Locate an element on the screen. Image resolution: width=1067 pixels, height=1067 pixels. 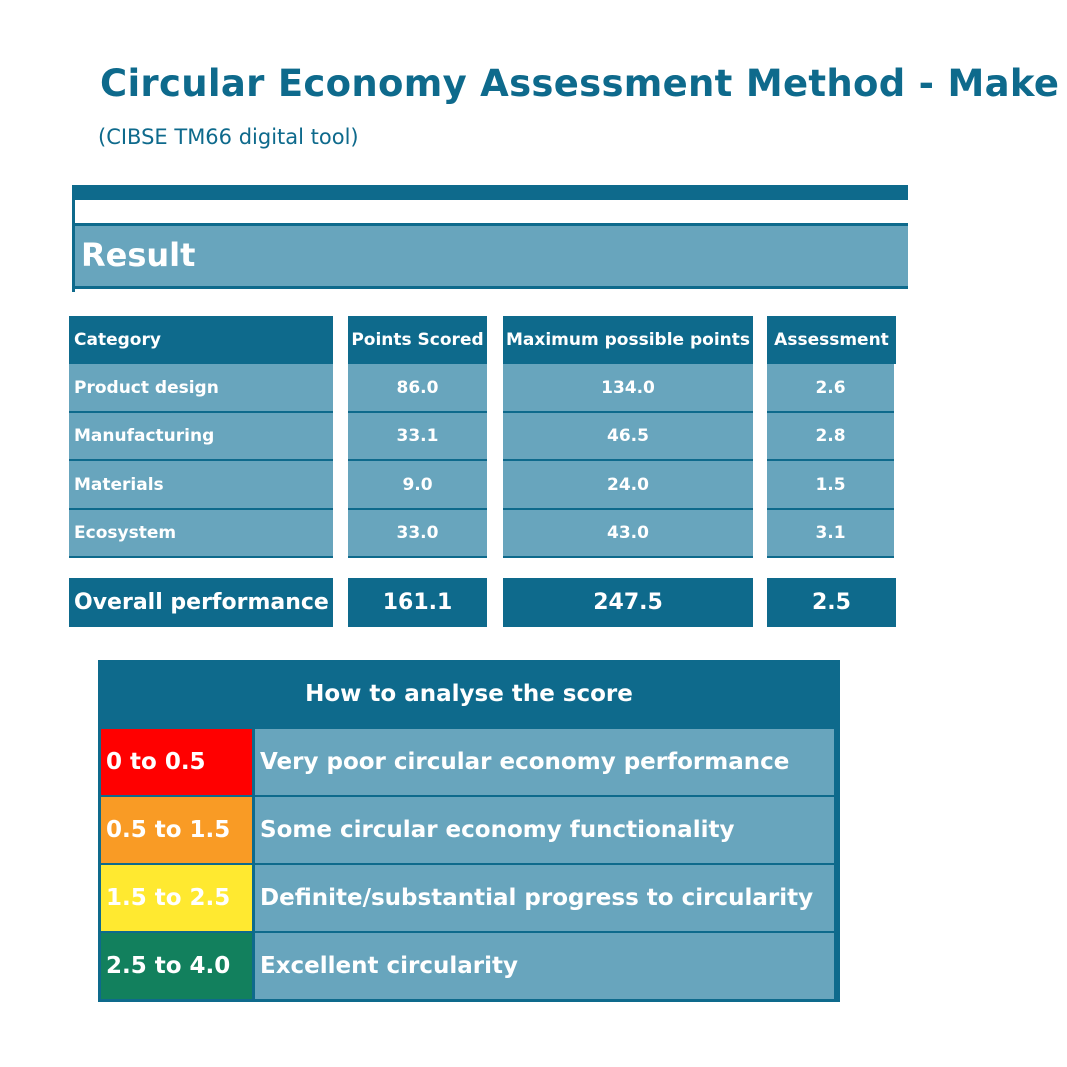
overall-points-scored: 161.1 is located at coordinates (417, 602).